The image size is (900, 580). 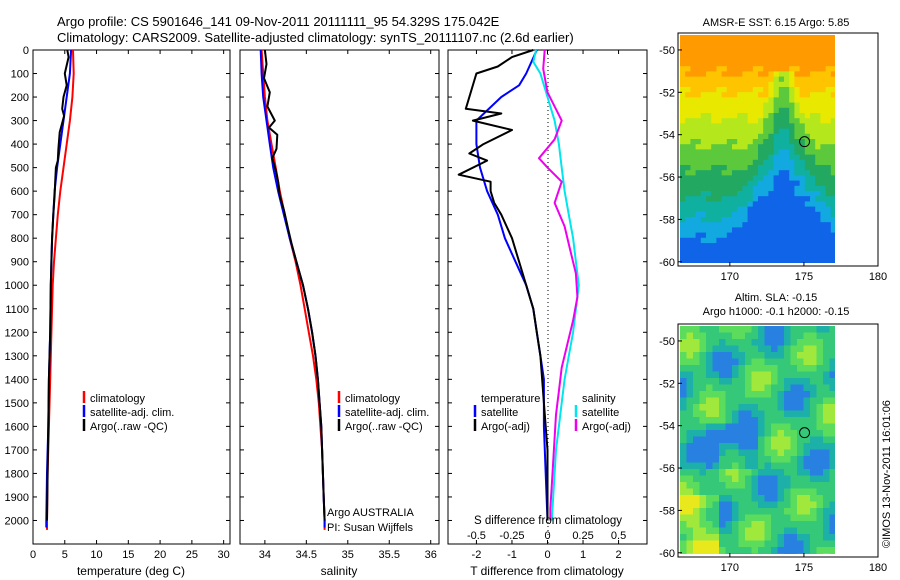 I want to click on lat-tick-label: -58, so click(x=667, y=220).